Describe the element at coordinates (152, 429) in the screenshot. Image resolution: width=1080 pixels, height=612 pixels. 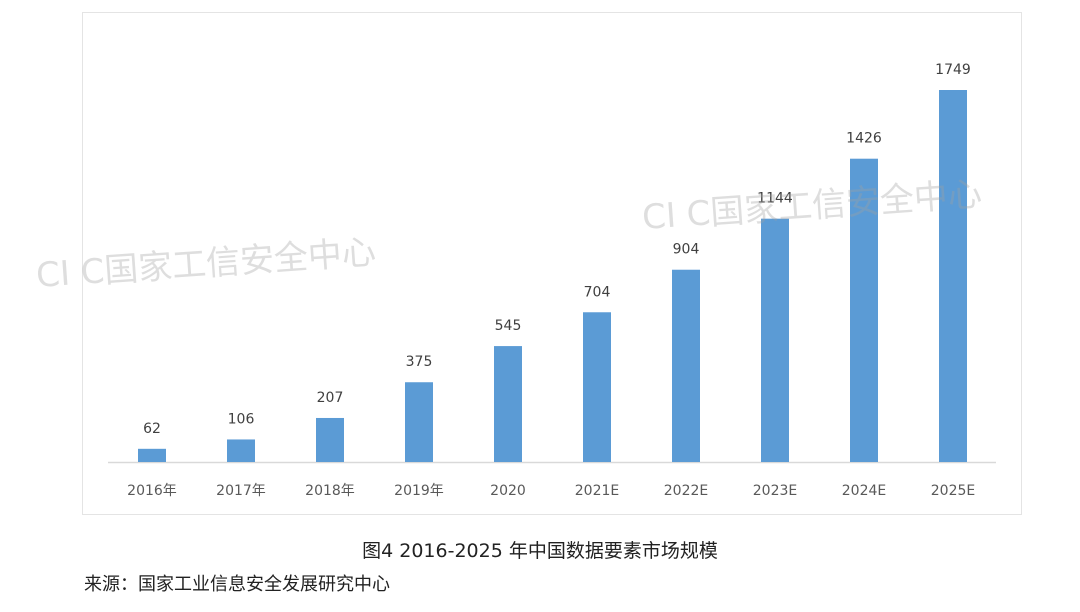
I see `data-label: 62` at that location.